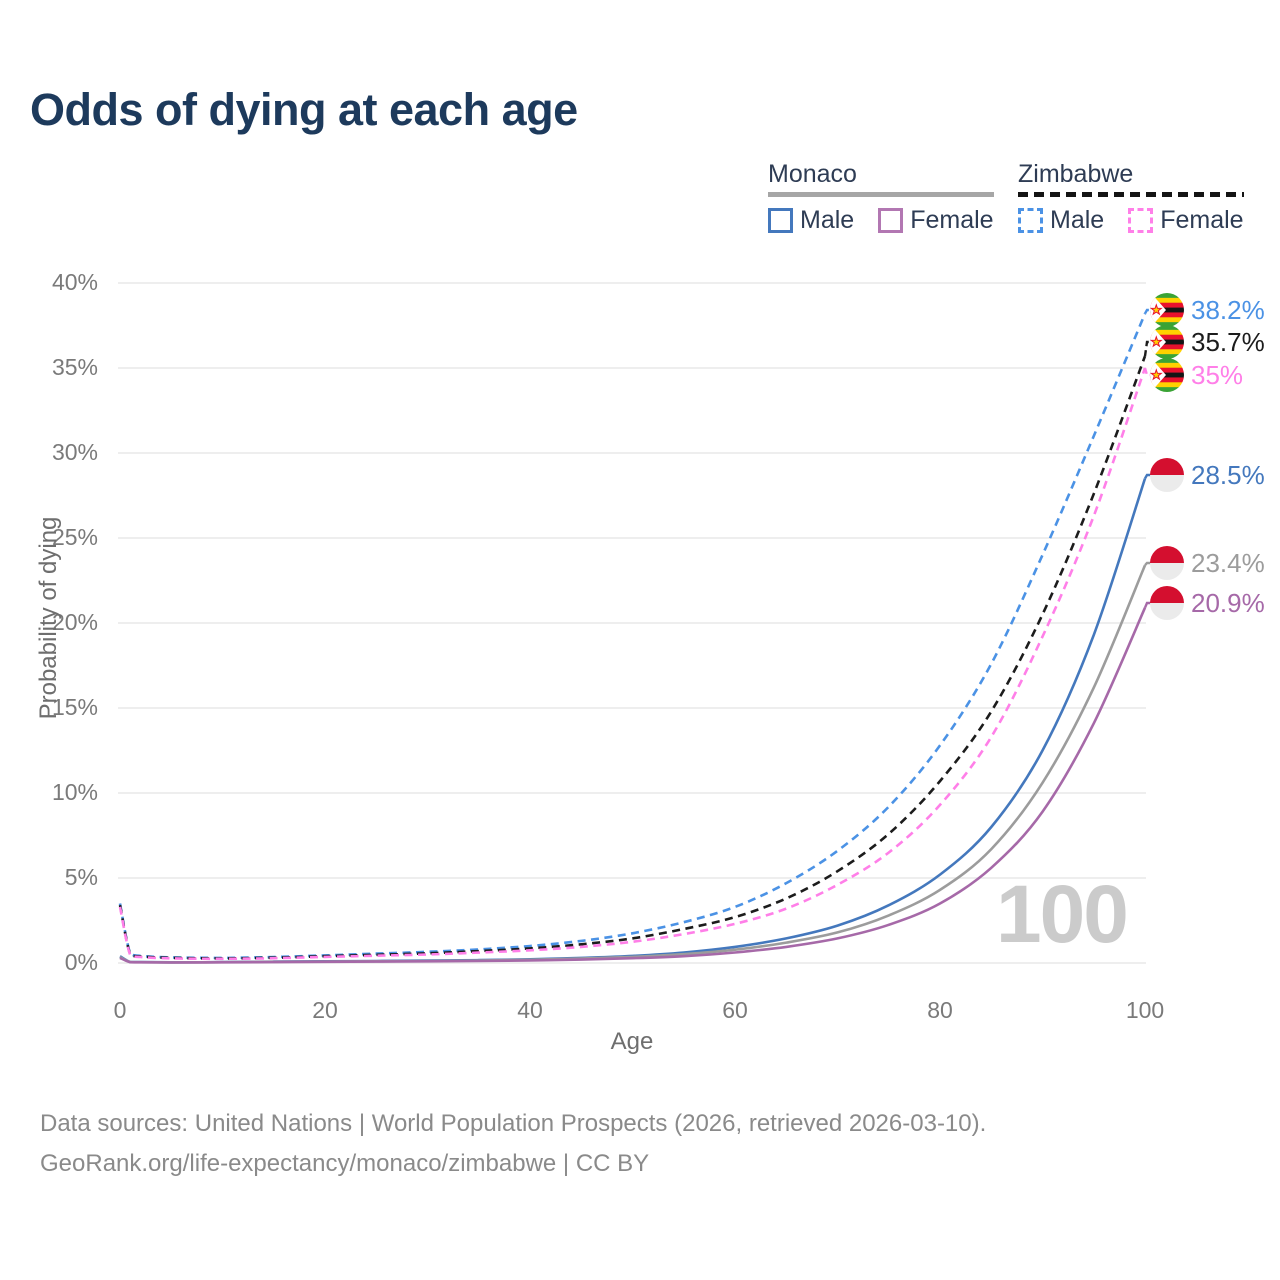 The height and width of the screenshot is (1280, 1280). I want to click on x-tick-label: 60, so click(735, 1010).